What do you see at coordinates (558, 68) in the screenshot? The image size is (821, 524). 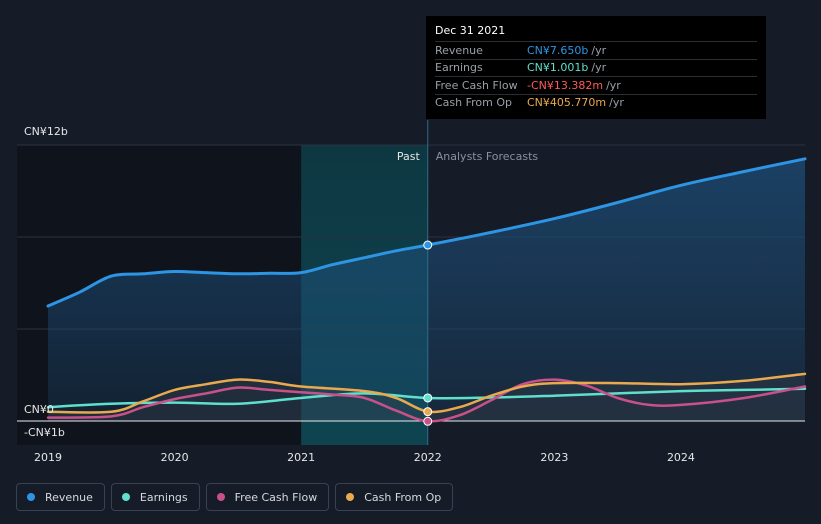 I see `tooltip-value: CN¥1.001b` at bounding box center [558, 68].